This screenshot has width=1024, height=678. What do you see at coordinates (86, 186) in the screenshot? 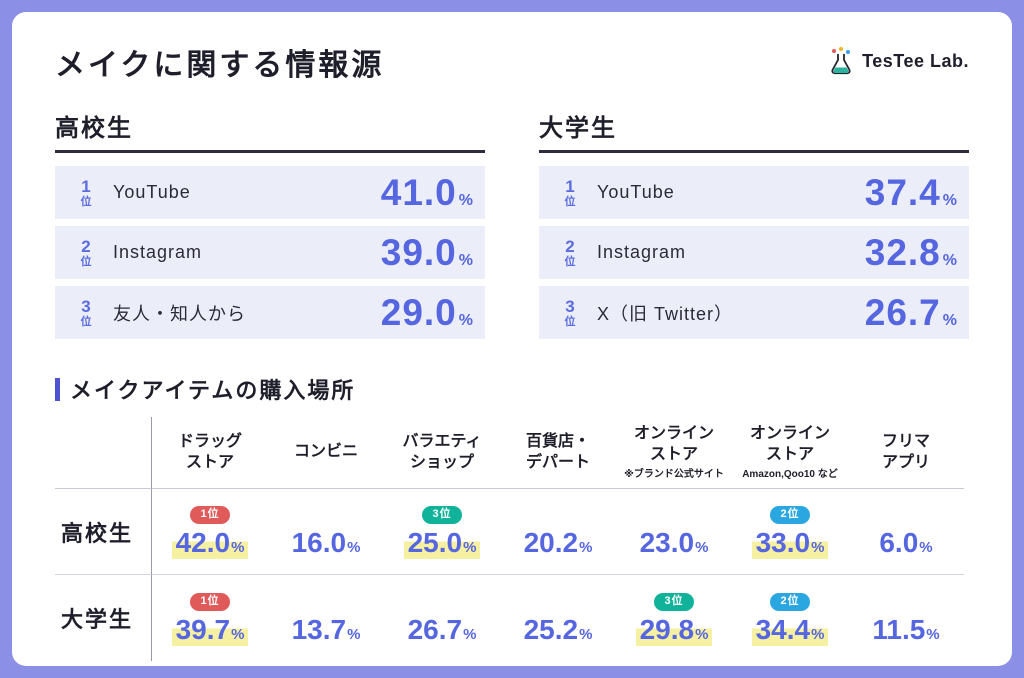
I see `rank-number: 1` at bounding box center [86, 186].